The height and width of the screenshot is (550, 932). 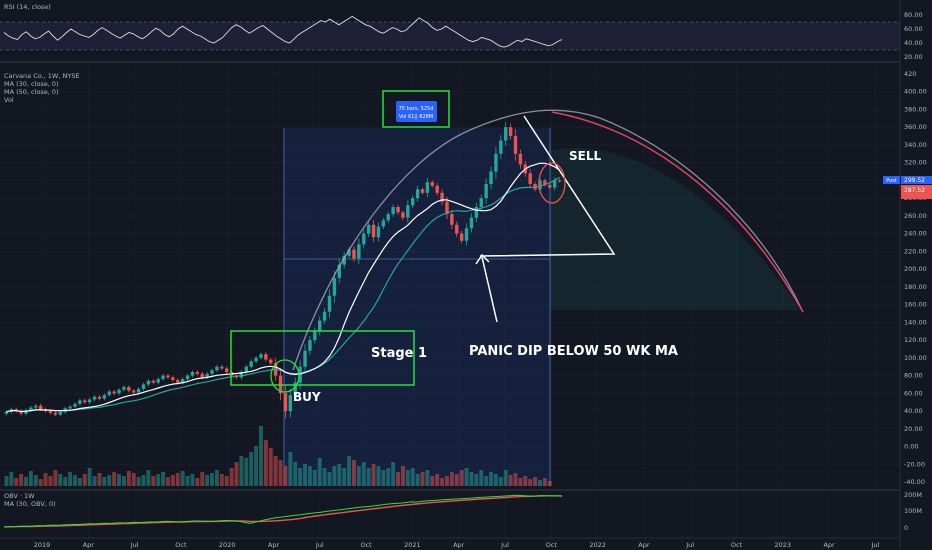 I want to click on obv-legend: OBV · 1W, so click(x=19, y=496).